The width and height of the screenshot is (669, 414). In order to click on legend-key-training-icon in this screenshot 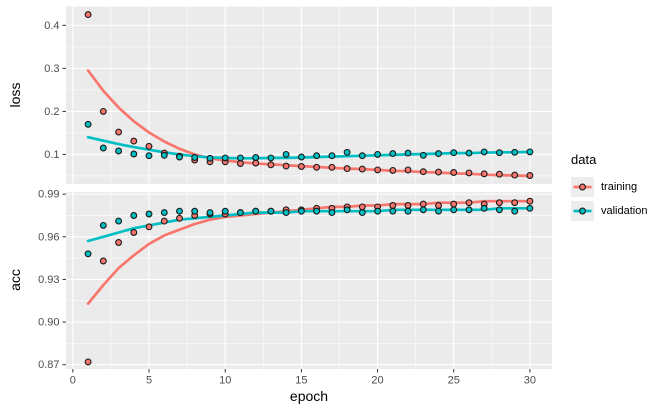, I will do `click(582, 187)`.